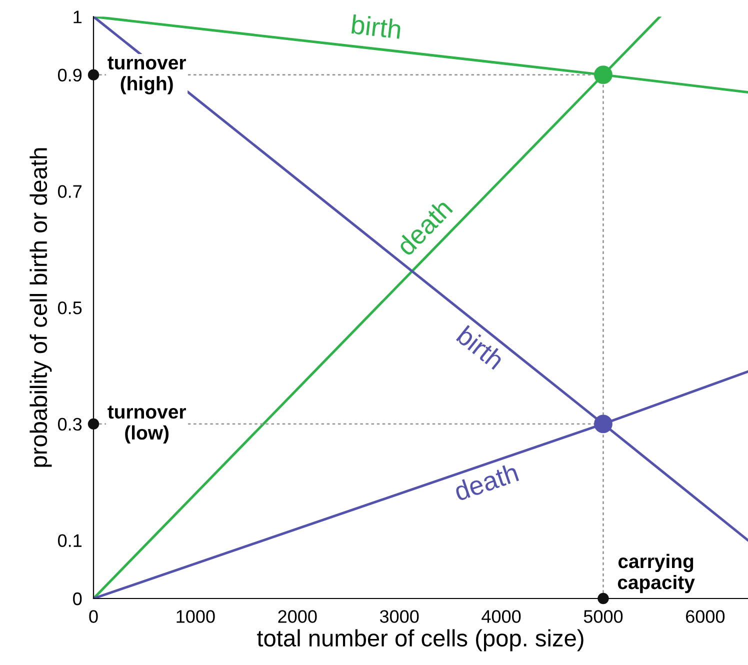  Describe the element at coordinates (486, 482) in the screenshot. I see `text: death` at that location.